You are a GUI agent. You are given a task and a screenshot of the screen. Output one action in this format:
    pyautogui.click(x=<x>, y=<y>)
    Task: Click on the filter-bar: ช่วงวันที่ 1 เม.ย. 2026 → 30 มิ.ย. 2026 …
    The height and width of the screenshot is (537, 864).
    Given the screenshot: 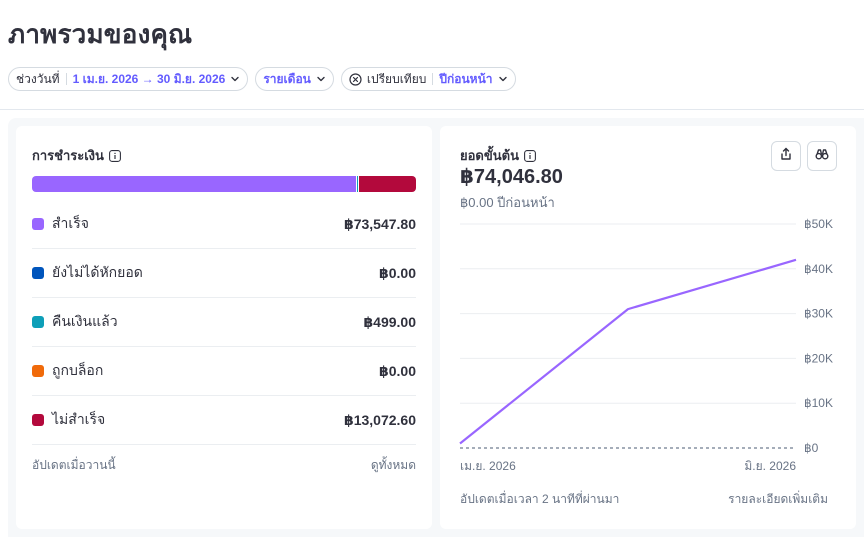 What is the action you would take?
    pyautogui.click(x=262, y=79)
    